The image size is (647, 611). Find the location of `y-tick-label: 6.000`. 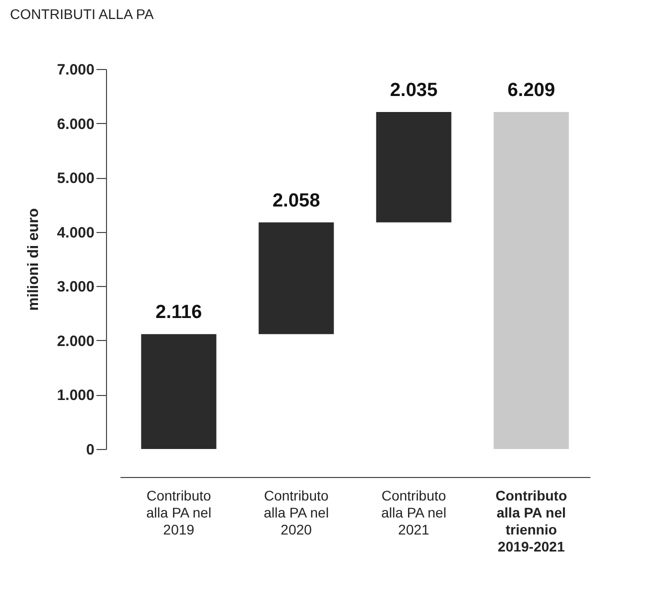

y-tick-label: 6.000 is located at coordinates (75, 124).